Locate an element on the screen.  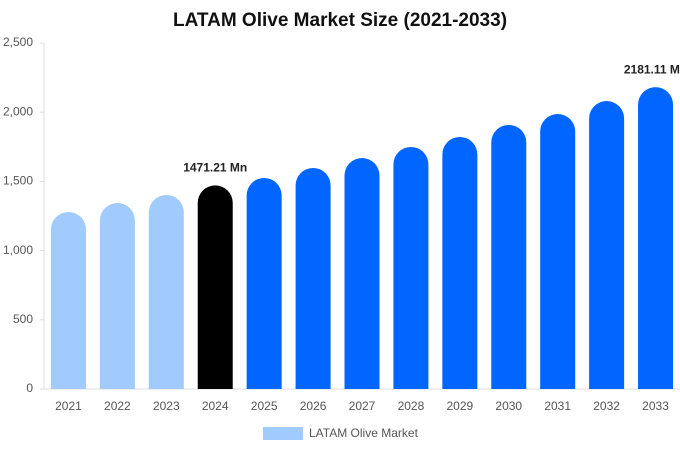
x-tick-label: 2029 is located at coordinates (459, 406).